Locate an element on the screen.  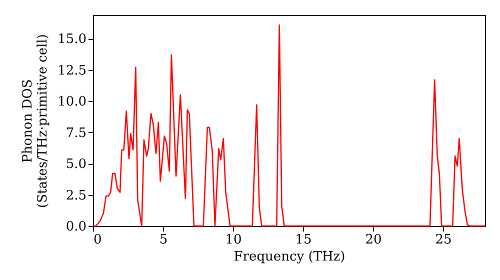
x-tick-label: 0 is located at coordinates (98, 240).